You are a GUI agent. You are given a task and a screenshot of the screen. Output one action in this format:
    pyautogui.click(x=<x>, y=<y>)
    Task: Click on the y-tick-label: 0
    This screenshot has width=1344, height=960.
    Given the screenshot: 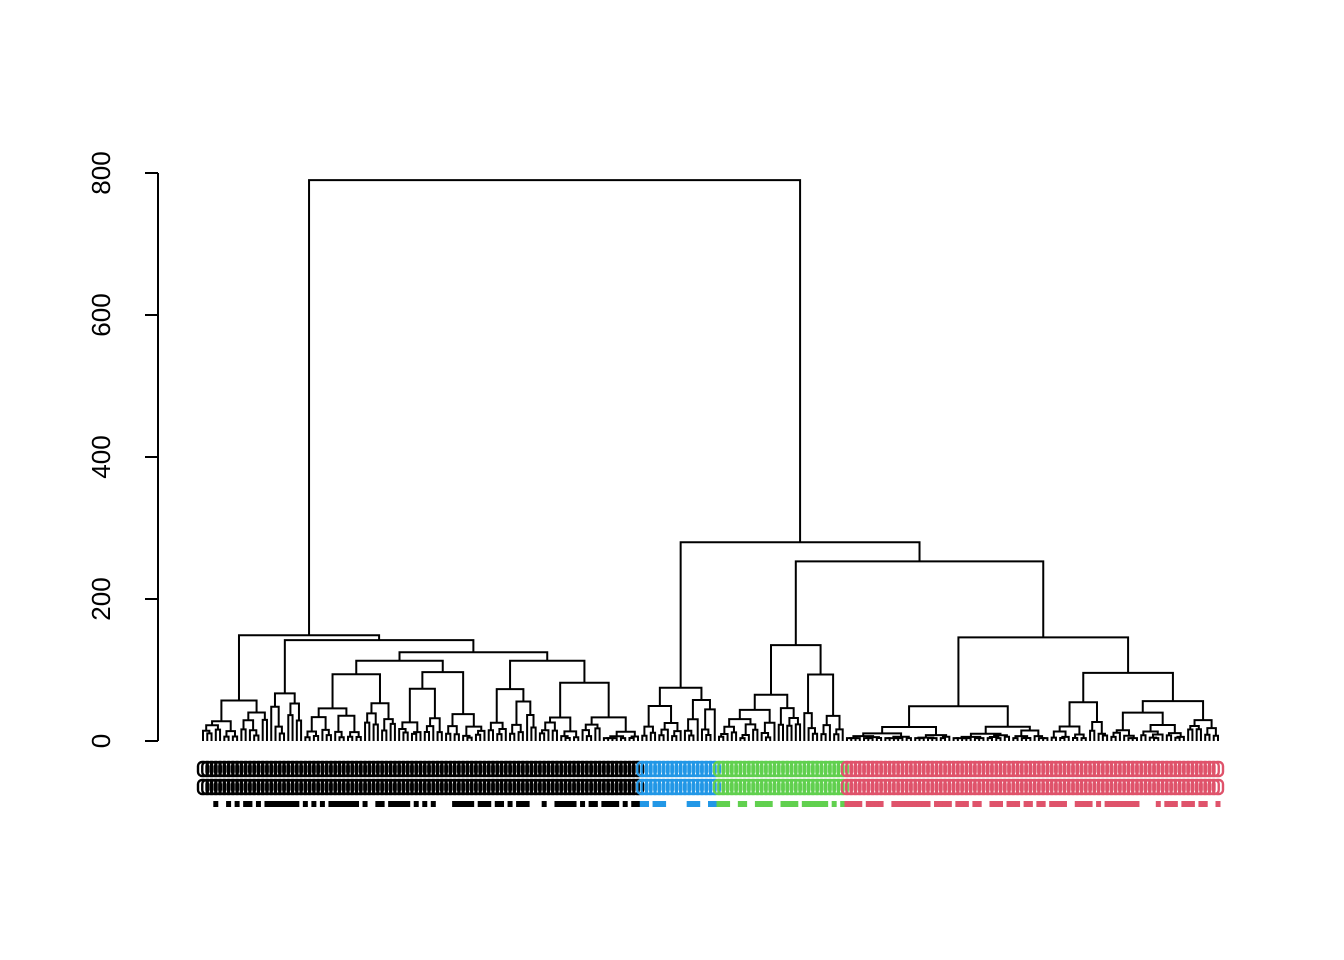 What is the action you would take?
    pyautogui.click(x=101, y=741)
    